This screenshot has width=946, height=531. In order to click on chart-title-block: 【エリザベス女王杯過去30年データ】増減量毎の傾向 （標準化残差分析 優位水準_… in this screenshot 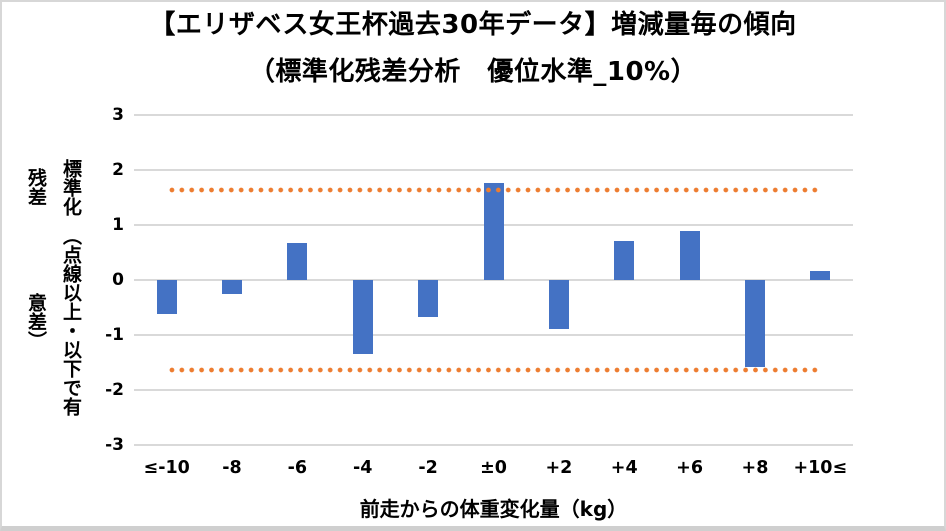, I will do `click(473, 48)`.